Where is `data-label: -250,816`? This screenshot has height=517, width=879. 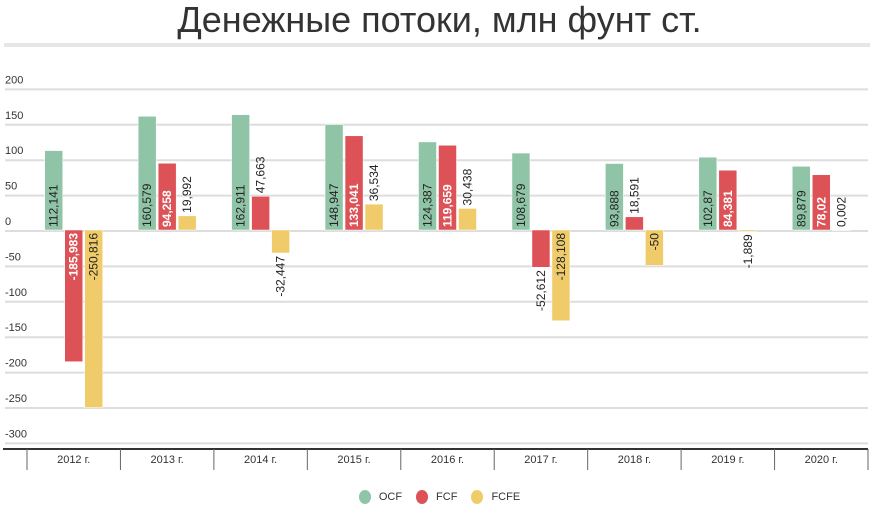
data-label: -250,816 is located at coordinates (94, 257).